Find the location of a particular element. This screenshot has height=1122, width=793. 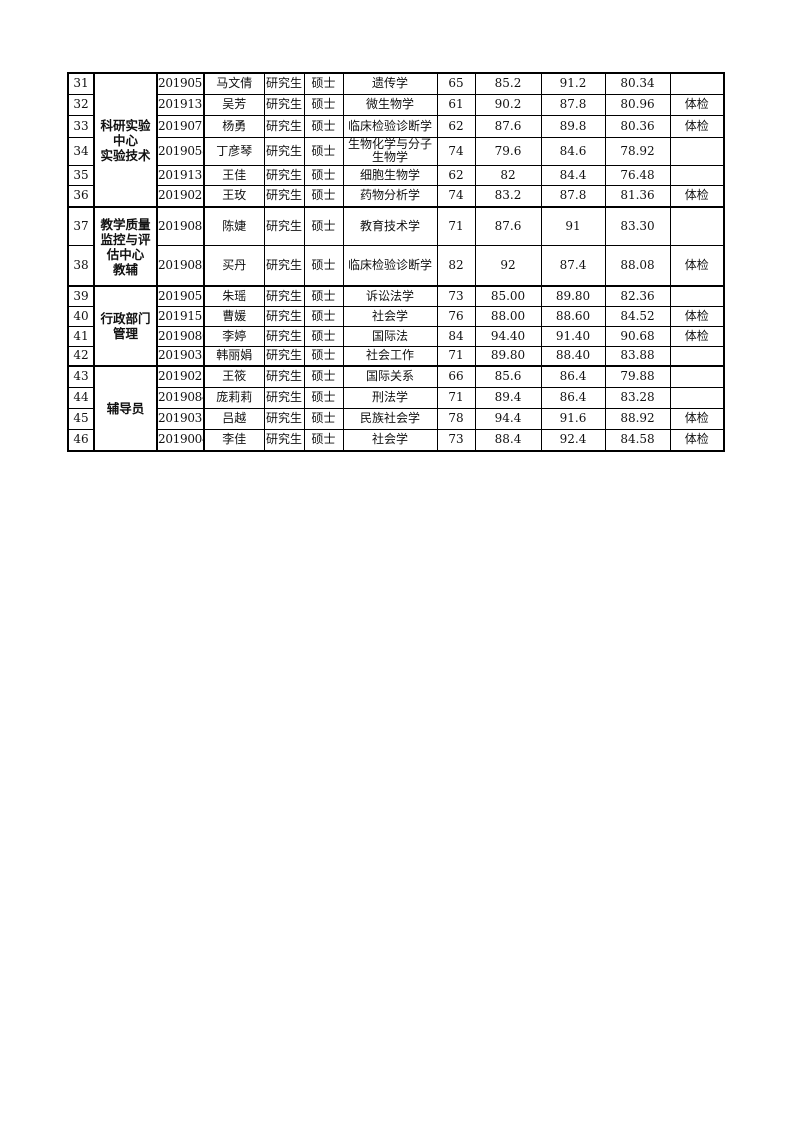

major: 社会工作 is located at coordinates (390, 356).